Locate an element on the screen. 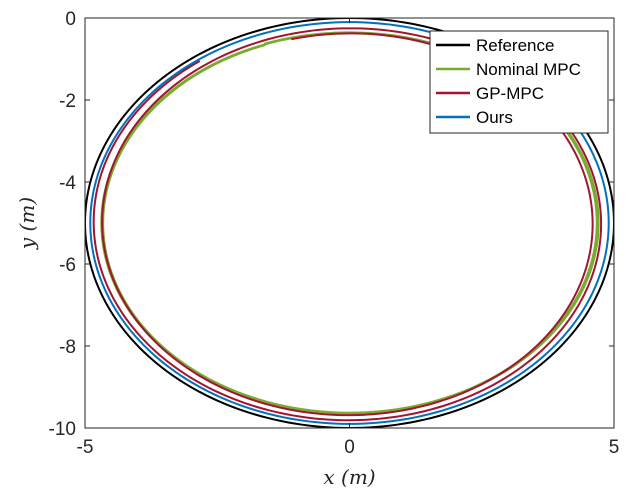 The height and width of the screenshot is (491, 632). legend-label: GP-MPC is located at coordinates (510, 93).